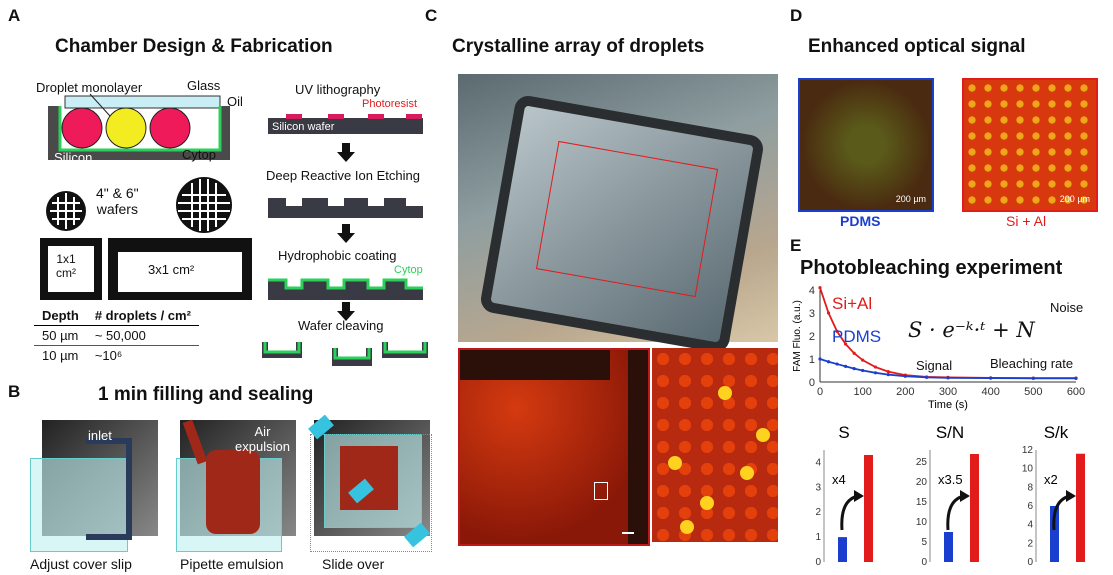 The height and width of the screenshot is (575, 1113). What do you see at coordinates (204, 85) in the screenshot?
I see `glass-label: Glass` at bounding box center [204, 85].